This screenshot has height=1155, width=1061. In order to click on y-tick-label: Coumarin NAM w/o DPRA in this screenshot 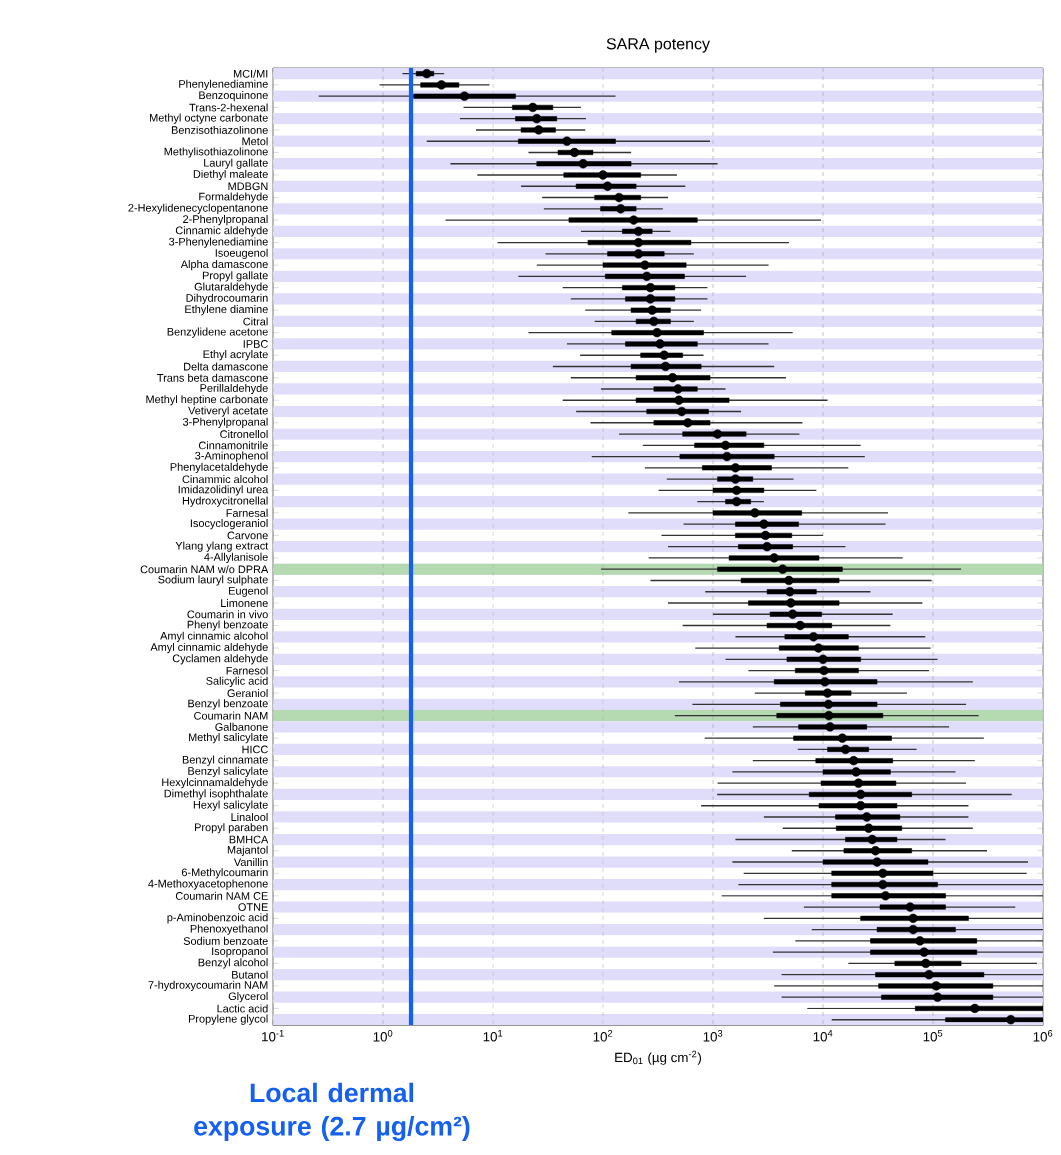, I will do `click(204, 569)`.